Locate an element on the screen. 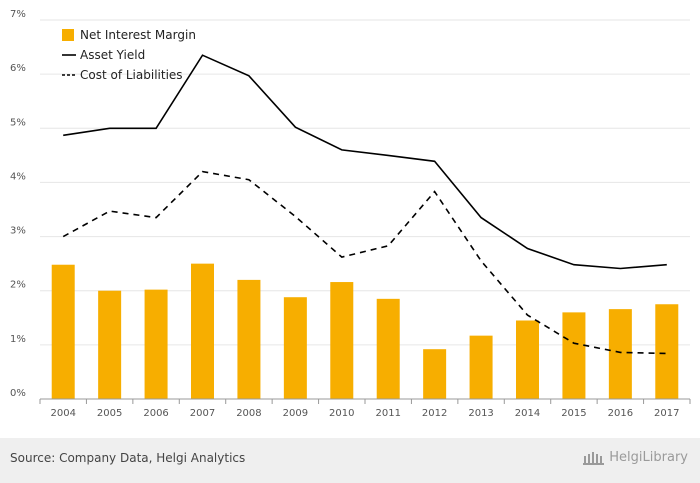 The image size is (700, 483). x-tick-label: 2006 is located at coordinates (155, 413).